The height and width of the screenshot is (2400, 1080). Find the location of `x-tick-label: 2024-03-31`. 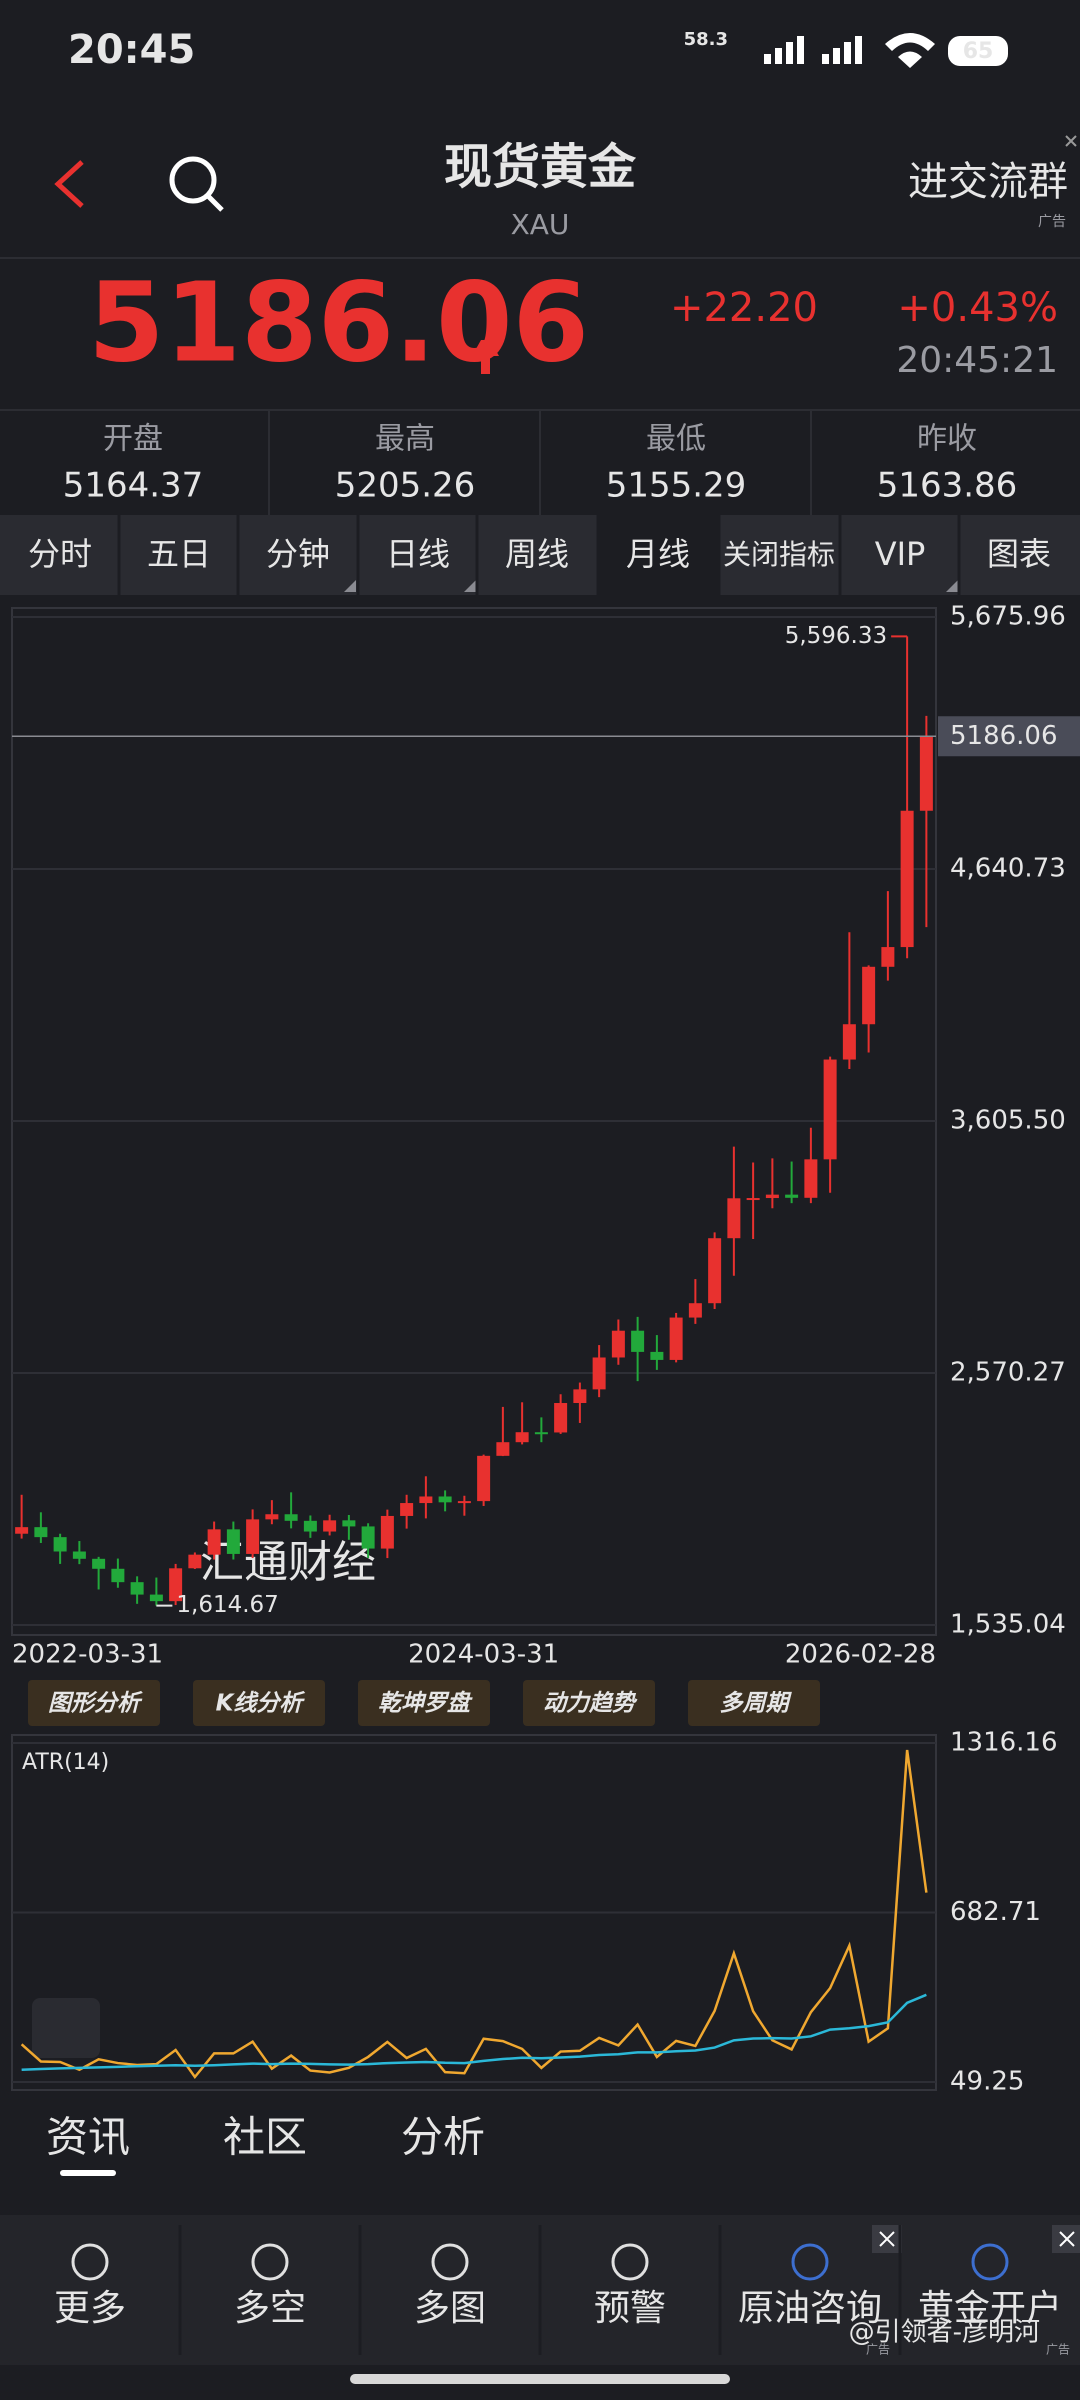

x-tick-label: 2024-03-31 is located at coordinates (483, 1655).